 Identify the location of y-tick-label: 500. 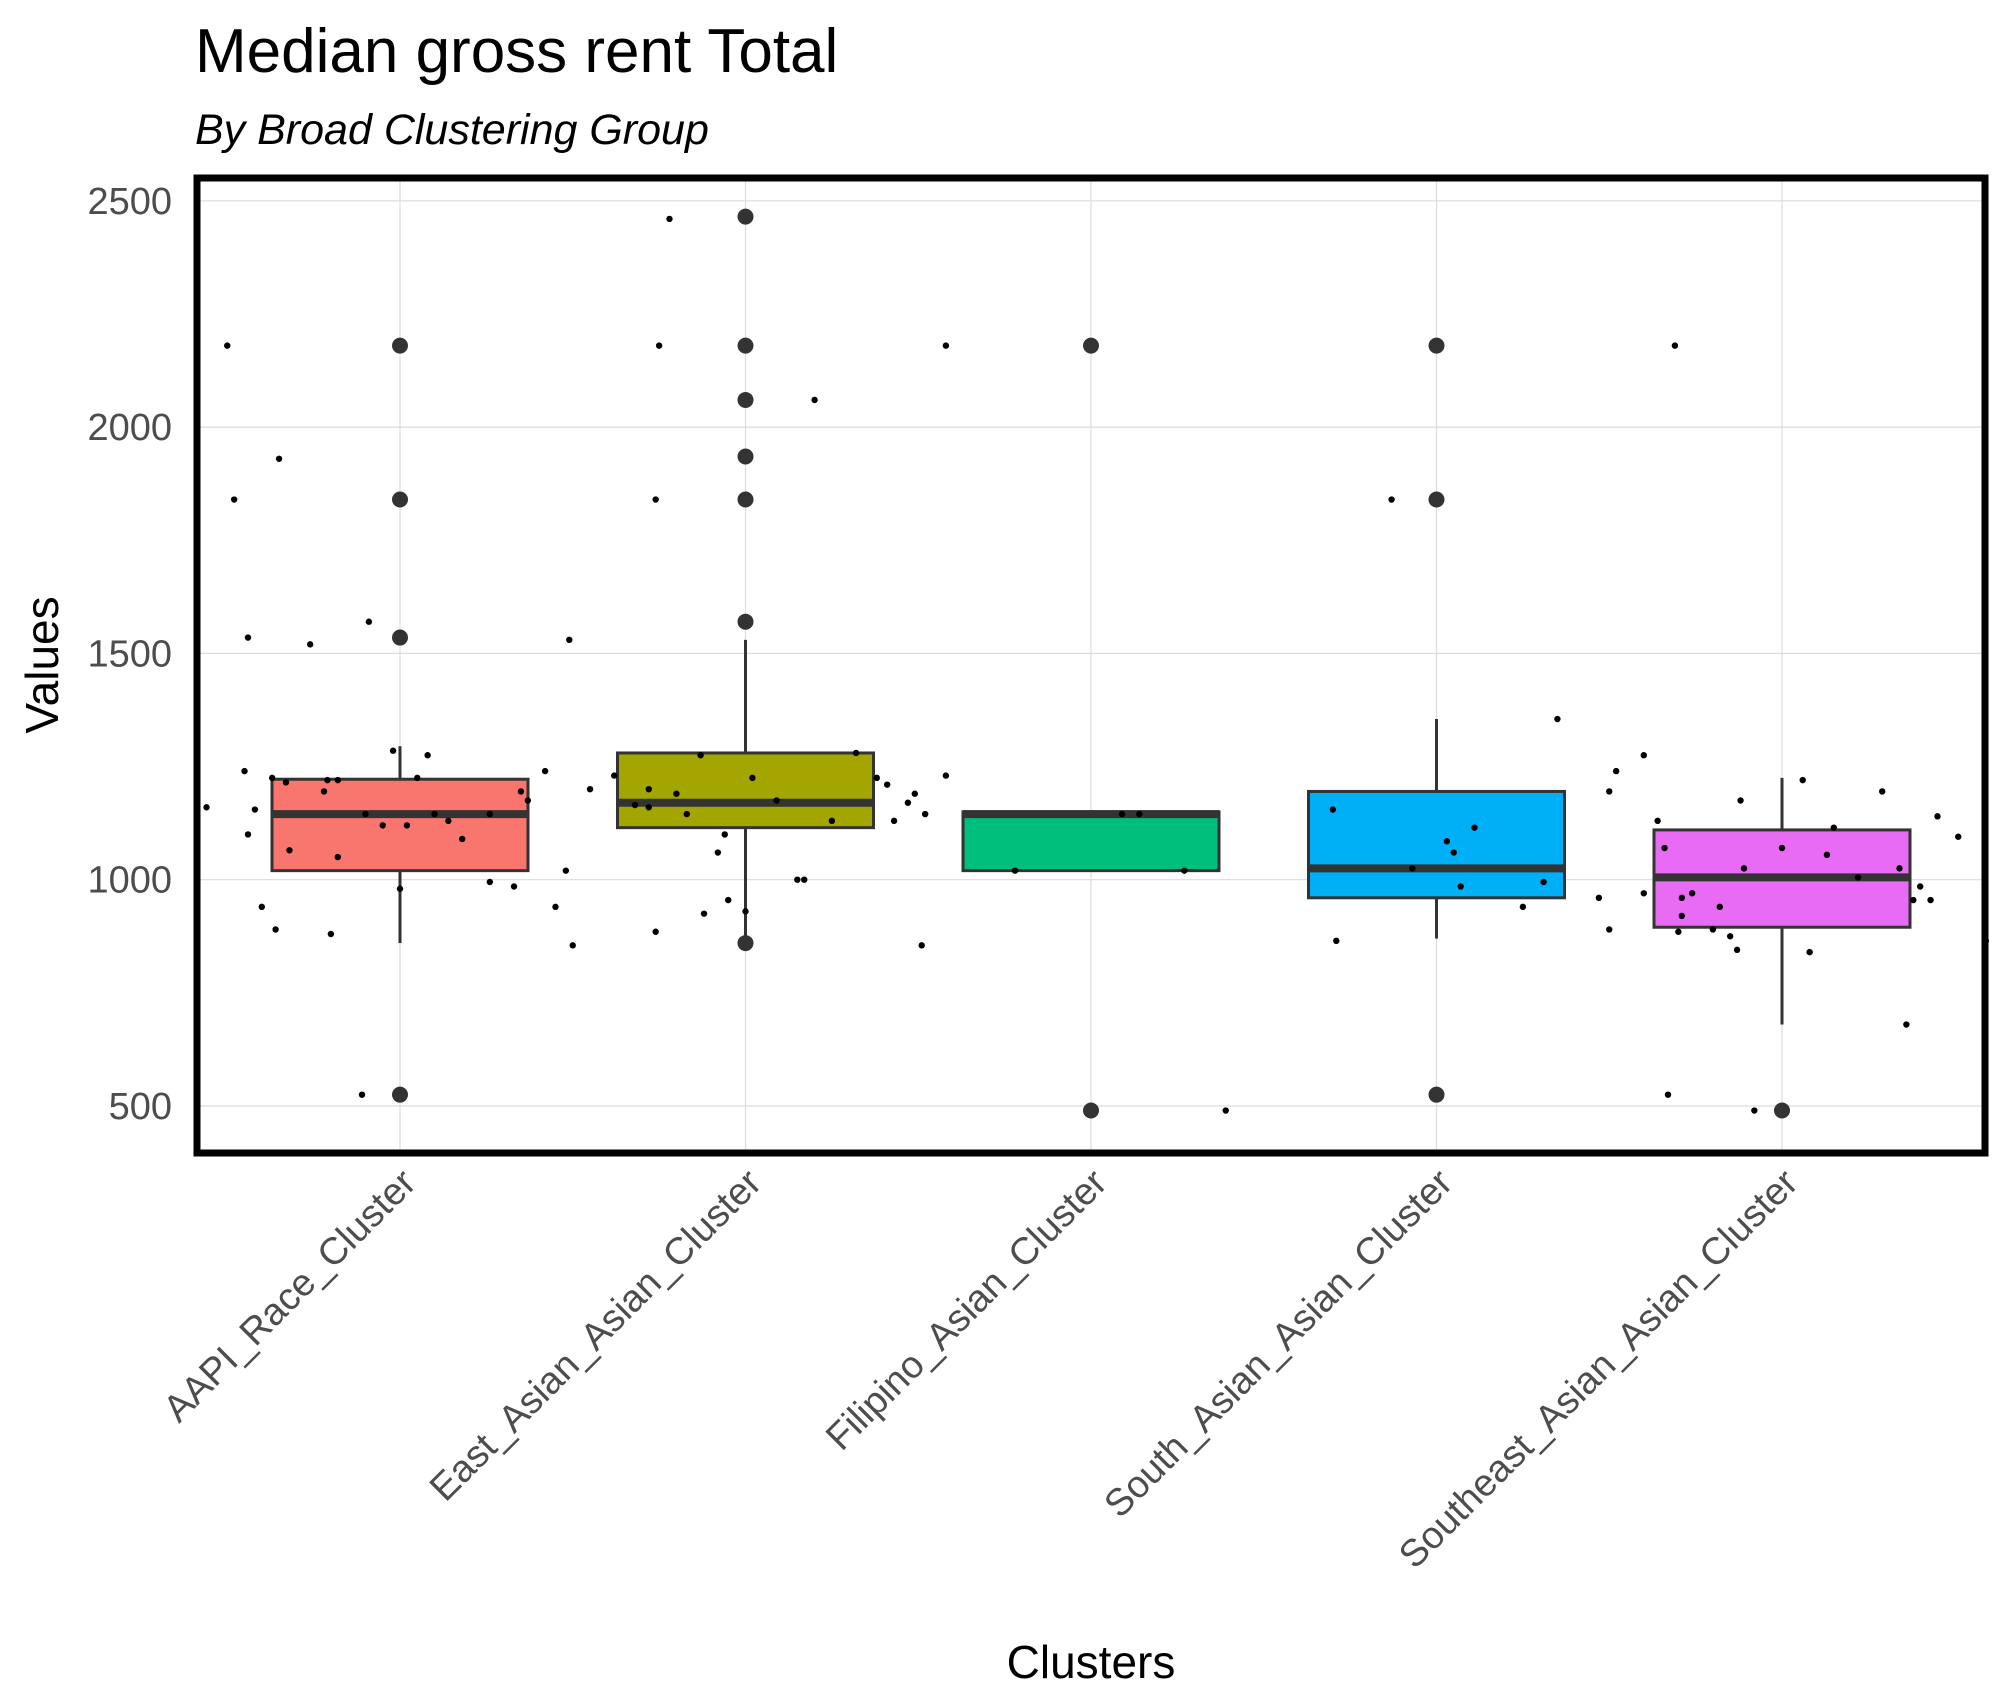
(140, 1107).